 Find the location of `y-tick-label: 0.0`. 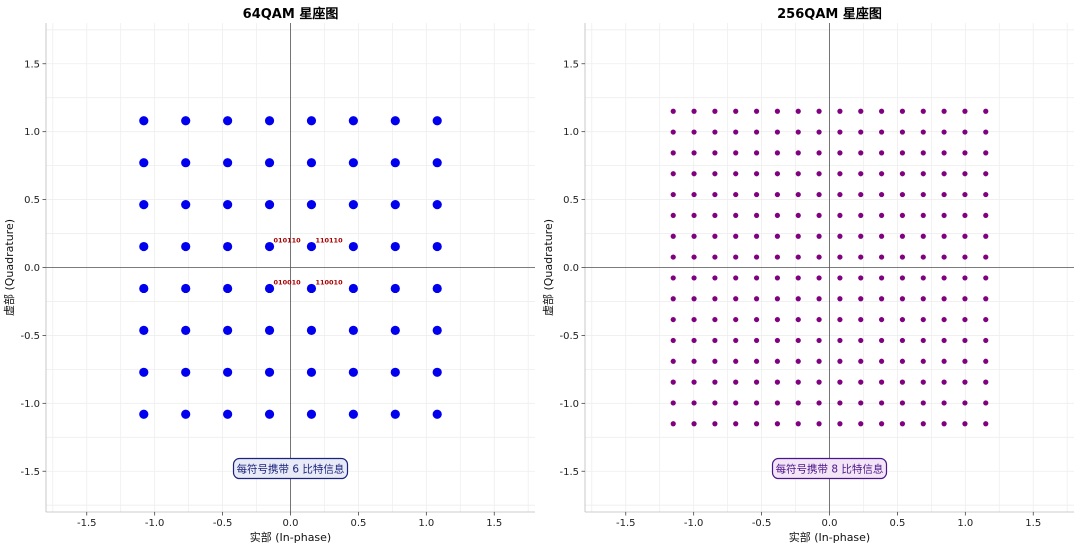

y-tick-label: 0.0 is located at coordinates (32, 268).